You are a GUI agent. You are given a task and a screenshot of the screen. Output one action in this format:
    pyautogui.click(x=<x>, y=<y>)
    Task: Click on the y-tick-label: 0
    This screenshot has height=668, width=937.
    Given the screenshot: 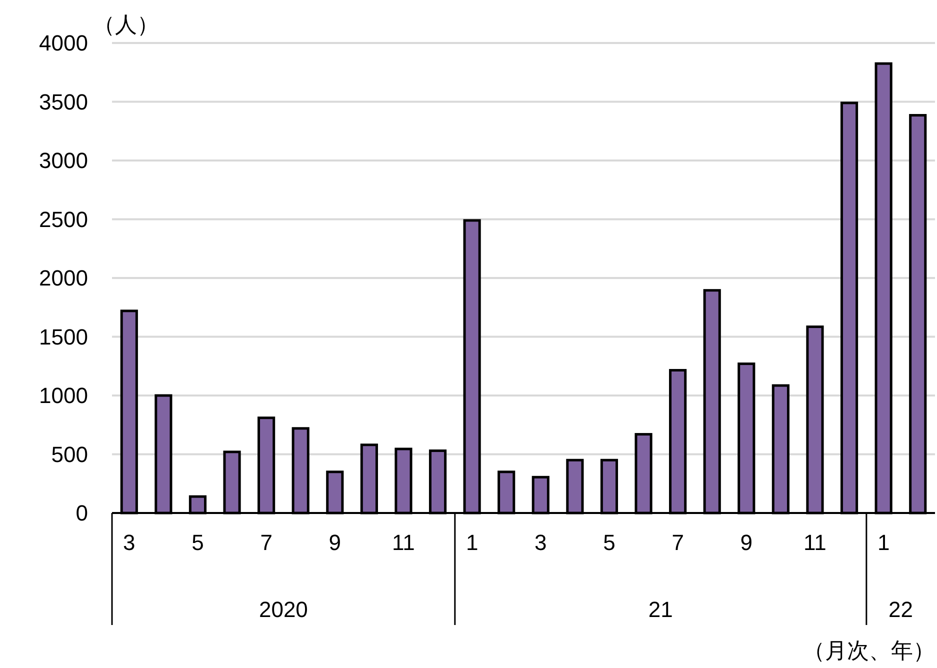 What is the action you would take?
    pyautogui.click(x=82, y=513)
    